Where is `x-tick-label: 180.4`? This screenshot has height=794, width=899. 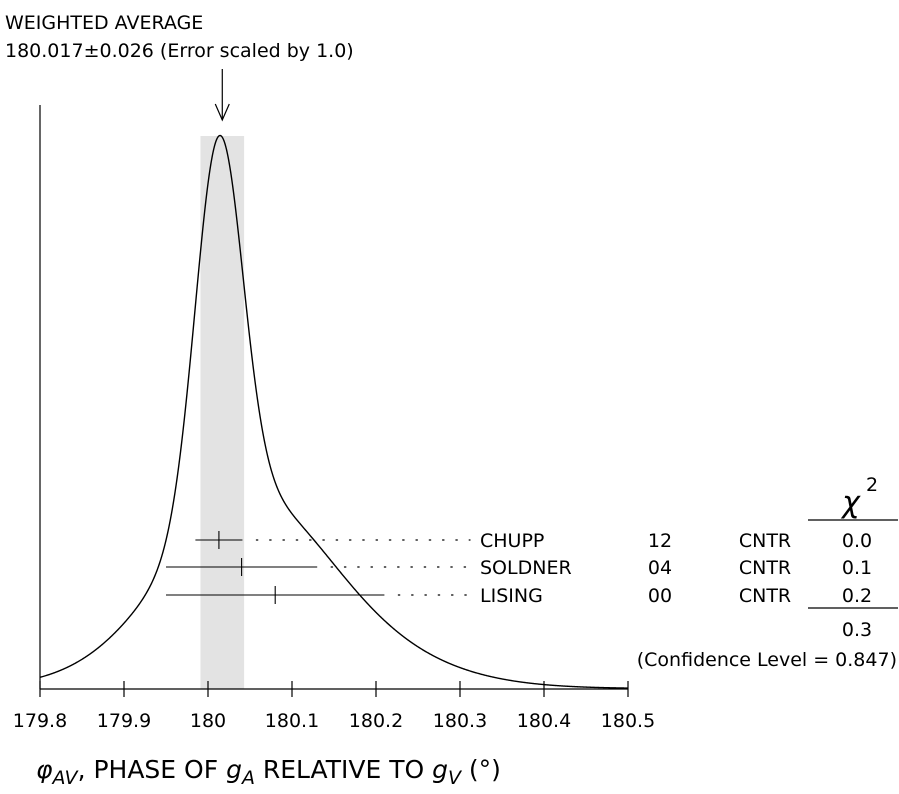 x-tick-label: 180.4 is located at coordinates (544, 721).